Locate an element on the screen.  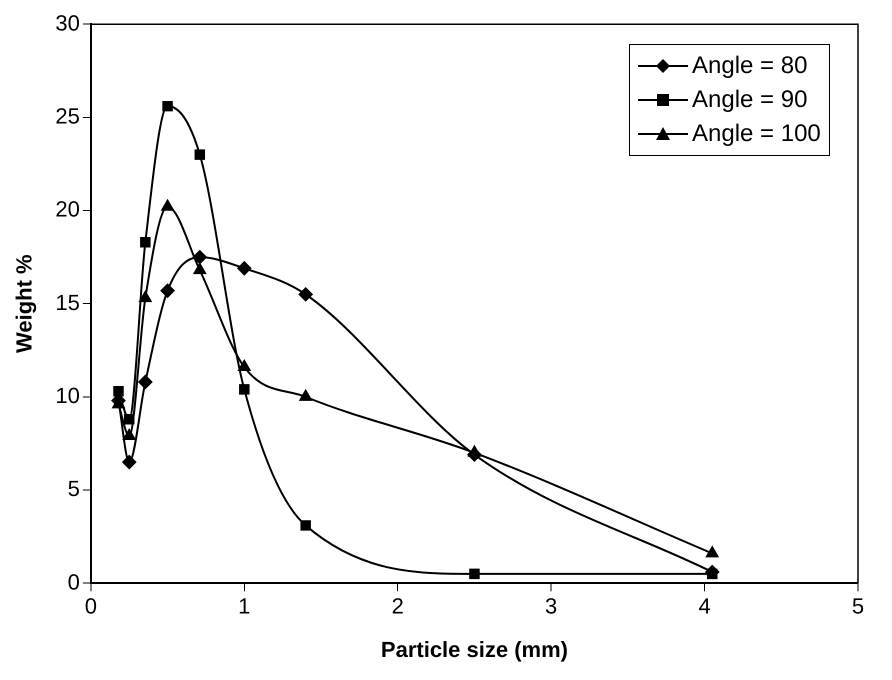
y-tick-label: 25 is located at coordinates (67, 115).